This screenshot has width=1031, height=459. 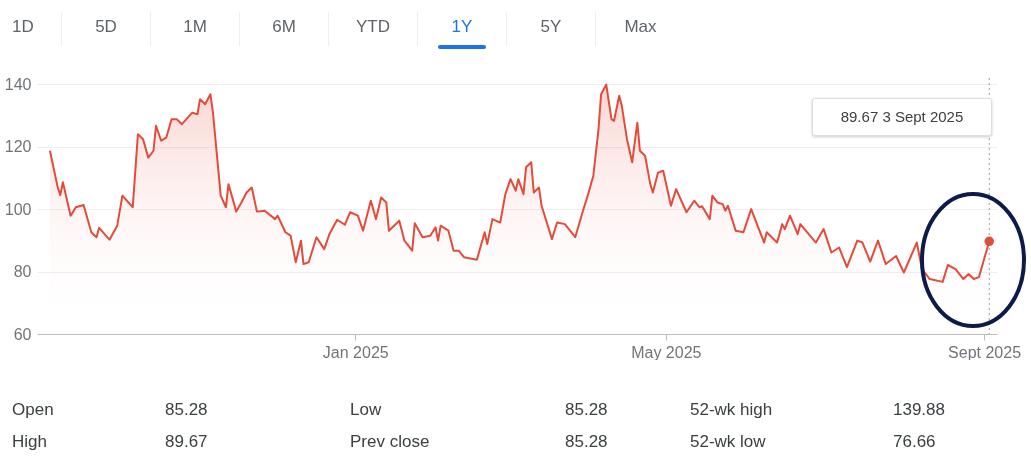 I want to click on tooltip-box: 89.67 3 Sept 2025, so click(x=902, y=117).